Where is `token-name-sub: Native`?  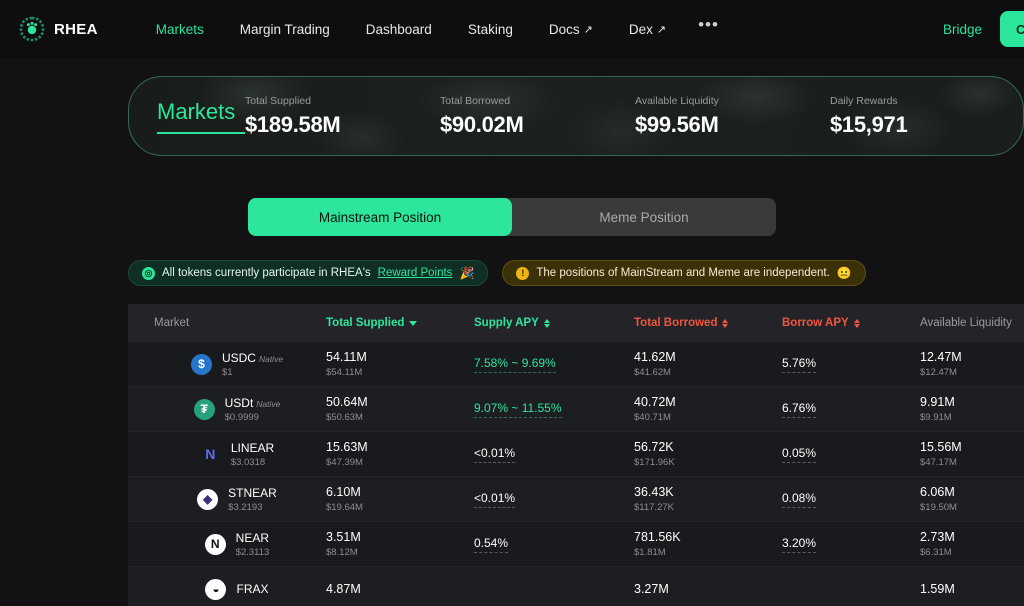
token-name-sub: Native is located at coordinates (271, 358).